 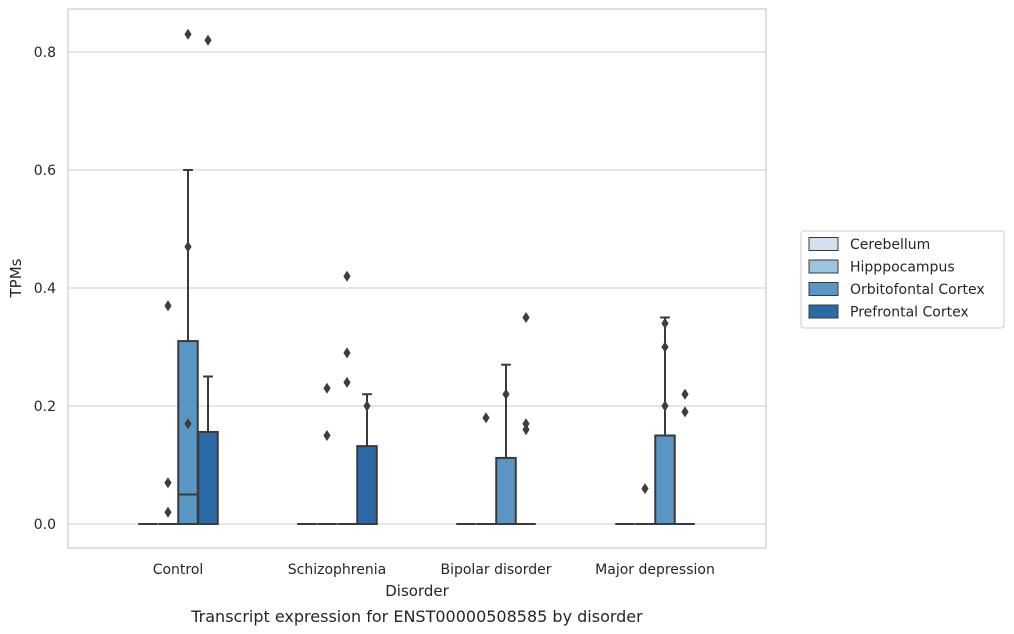 I want to click on y-tick-label: 0.0, so click(x=45, y=525).